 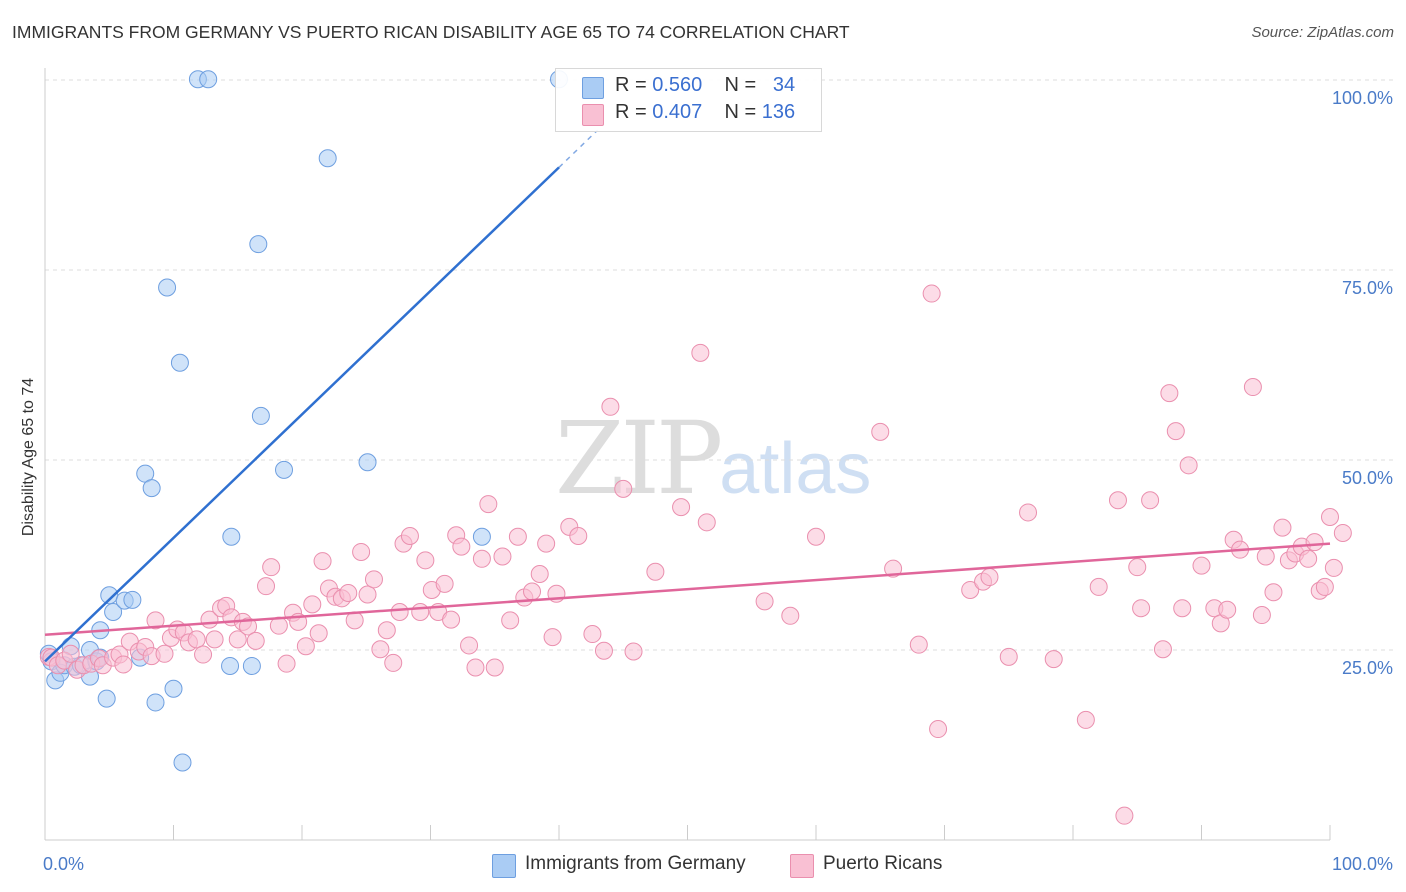 I want to click on n-label: N =, so click(x=743, y=85).